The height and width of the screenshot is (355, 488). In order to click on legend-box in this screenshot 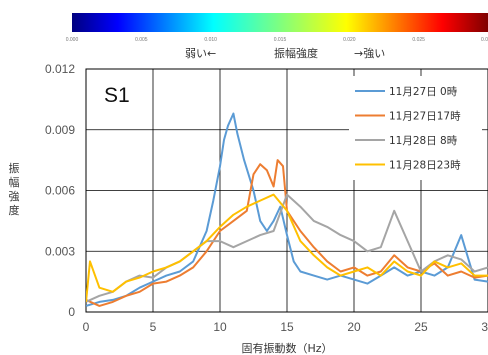, I will do `click(415, 128)`.